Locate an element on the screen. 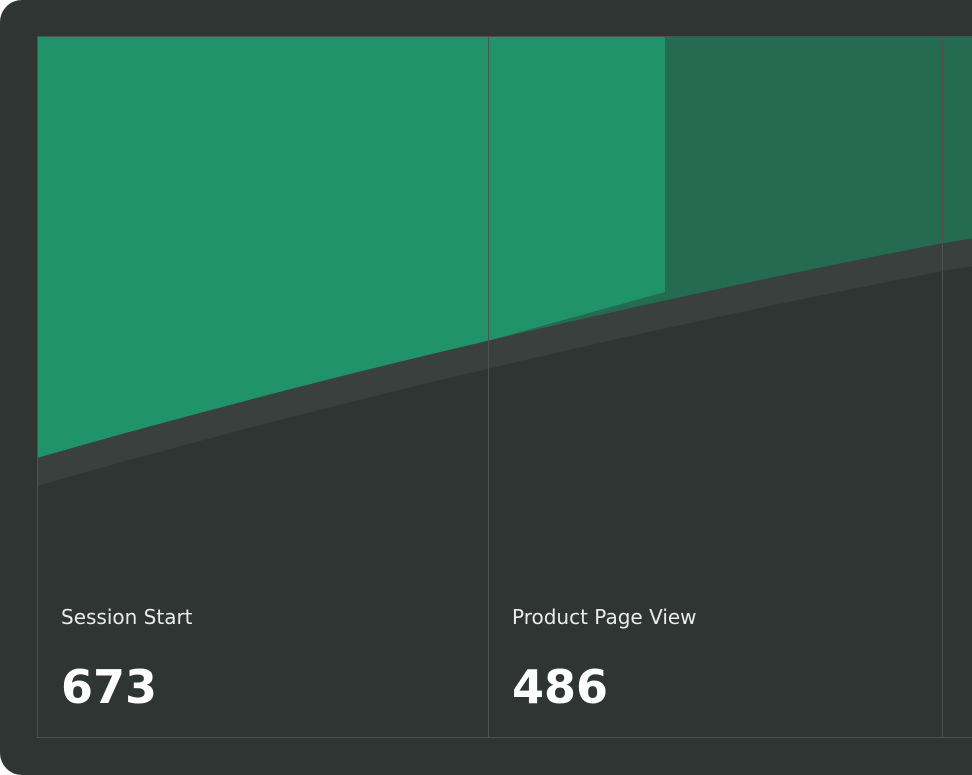 Image resolution: width=972 pixels, height=775 pixels. stage-name: Product Page View is located at coordinates (604, 617).